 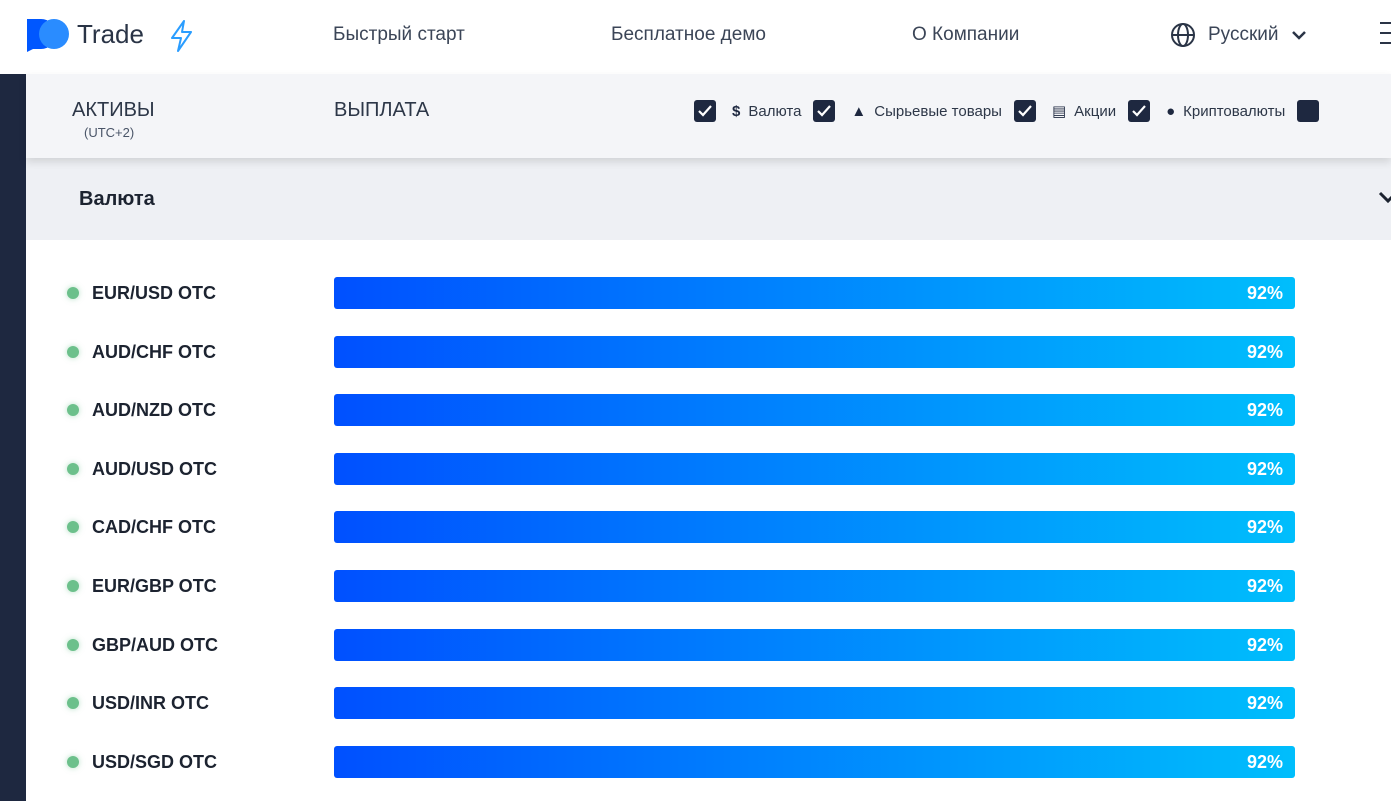 I want to click on asset-row: EUR/USD OTC 92%, so click(x=708, y=293).